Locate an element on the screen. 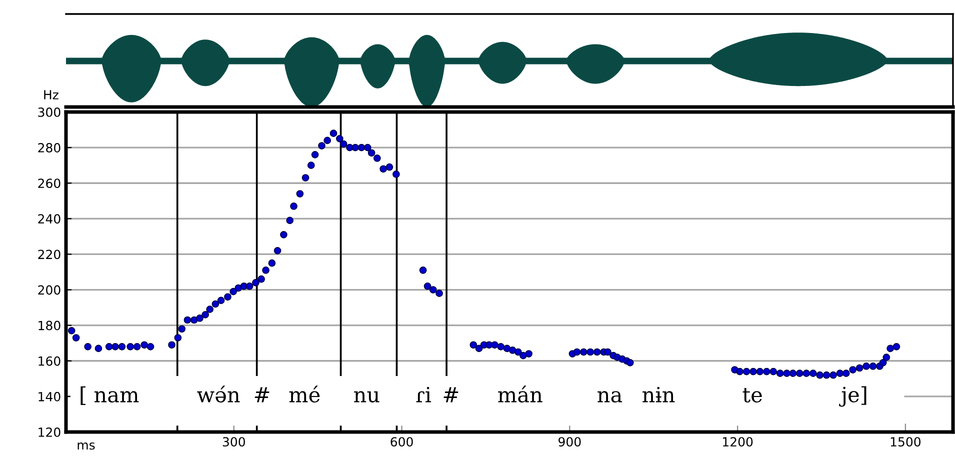  y-tick-label: 220 is located at coordinates (49, 255).